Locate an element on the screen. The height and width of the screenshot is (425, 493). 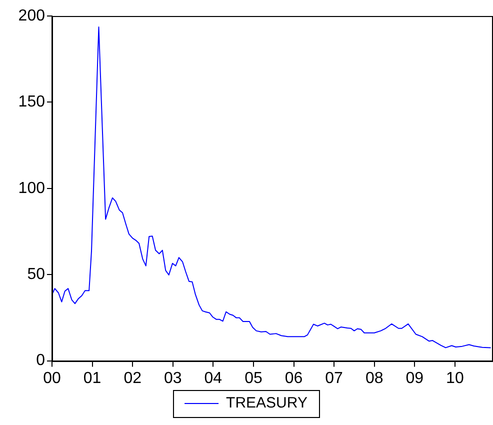
x-tick-label: 02 is located at coordinates (133, 378).